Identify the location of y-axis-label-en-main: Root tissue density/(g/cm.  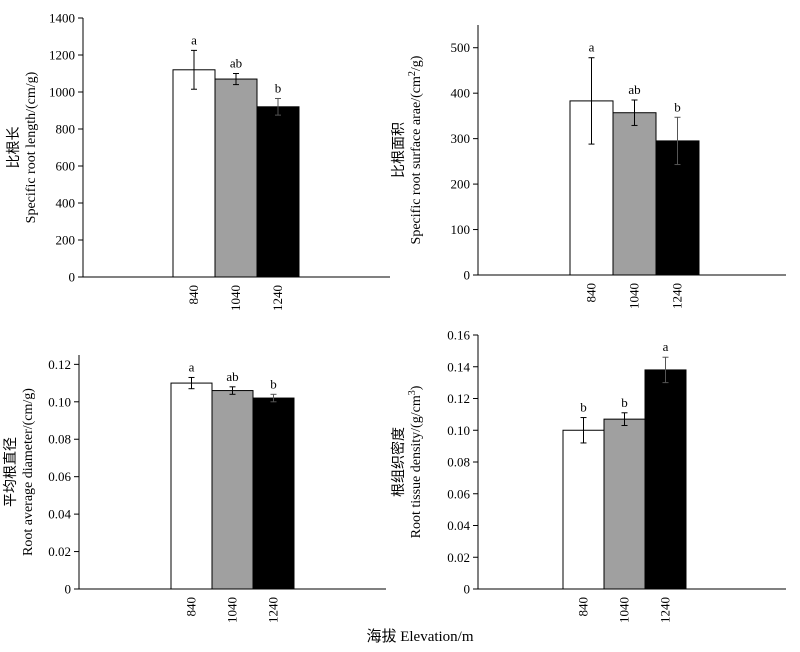
(416, 466).